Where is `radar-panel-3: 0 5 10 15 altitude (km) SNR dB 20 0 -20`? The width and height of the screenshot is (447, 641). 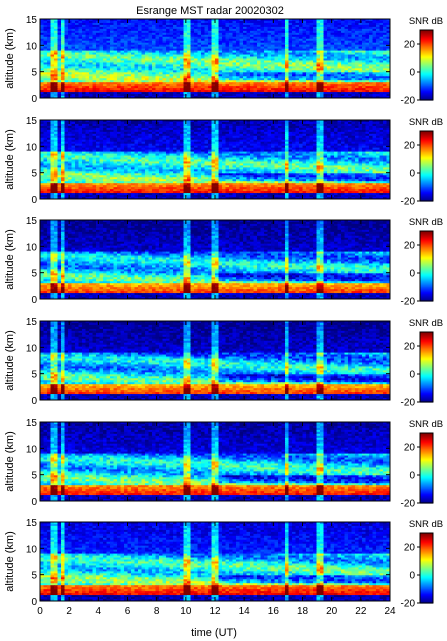
radar-panel-3: 0 5 10 15 altitude (km) SNR dB 20 0 -20 is located at coordinates (223, 262).